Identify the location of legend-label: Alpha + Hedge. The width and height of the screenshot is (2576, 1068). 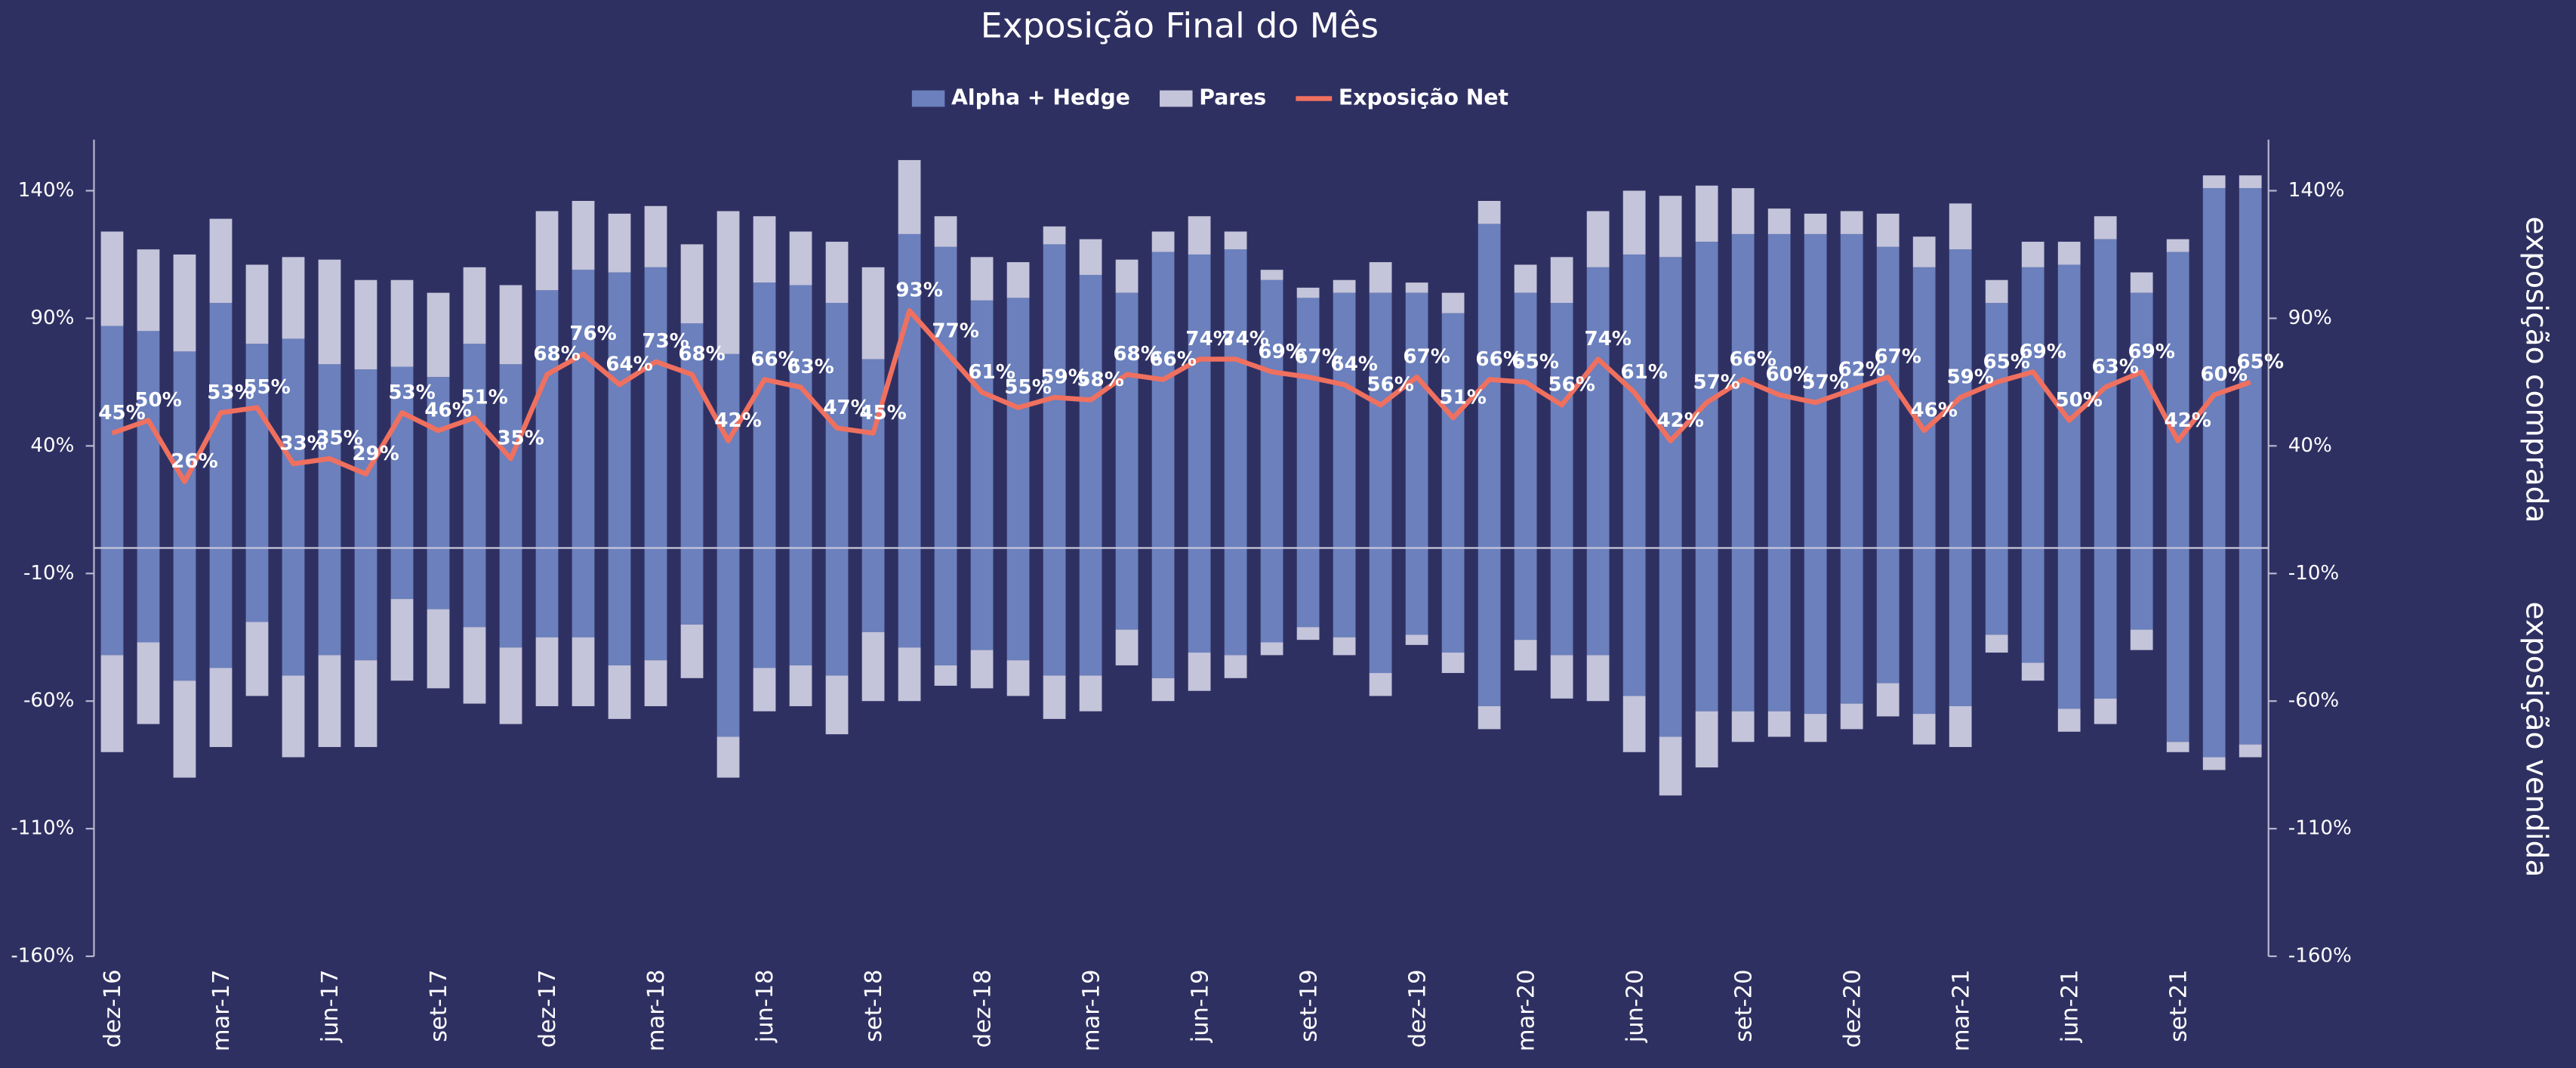
(1040, 97).